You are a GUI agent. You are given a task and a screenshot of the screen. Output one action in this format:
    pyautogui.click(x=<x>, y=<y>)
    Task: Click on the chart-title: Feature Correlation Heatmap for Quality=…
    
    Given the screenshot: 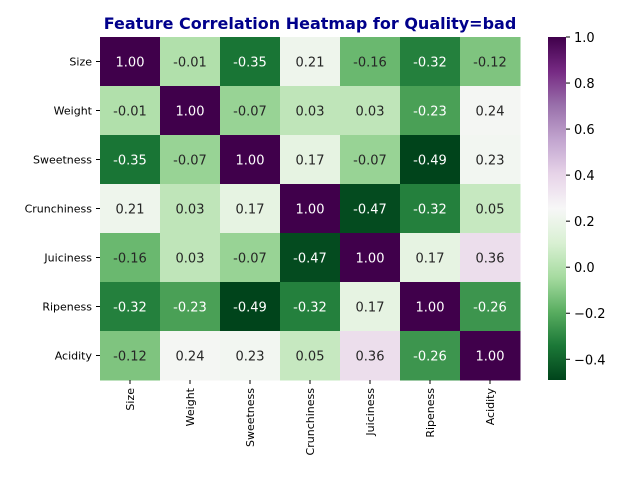 What is the action you would take?
    pyautogui.click(x=310, y=23)
    